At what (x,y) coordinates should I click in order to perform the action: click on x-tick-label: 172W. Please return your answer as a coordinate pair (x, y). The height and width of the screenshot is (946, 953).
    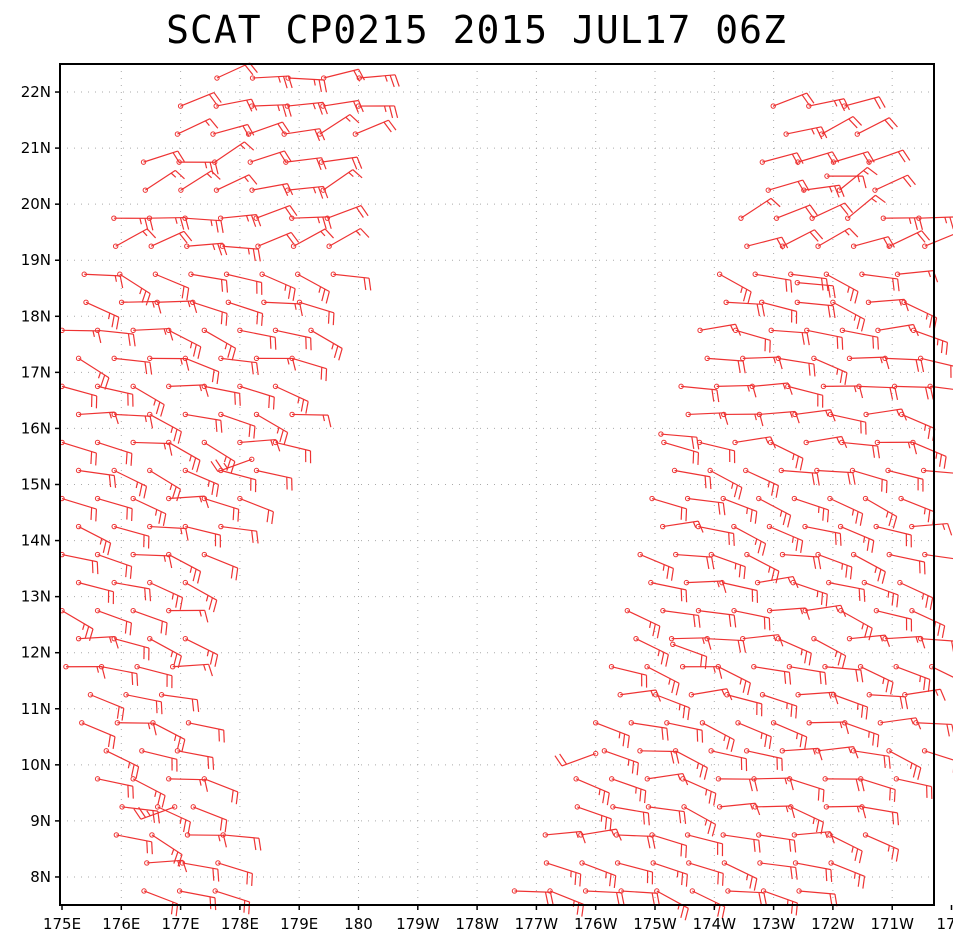
    Looking at the image, I should click on (833, 924).